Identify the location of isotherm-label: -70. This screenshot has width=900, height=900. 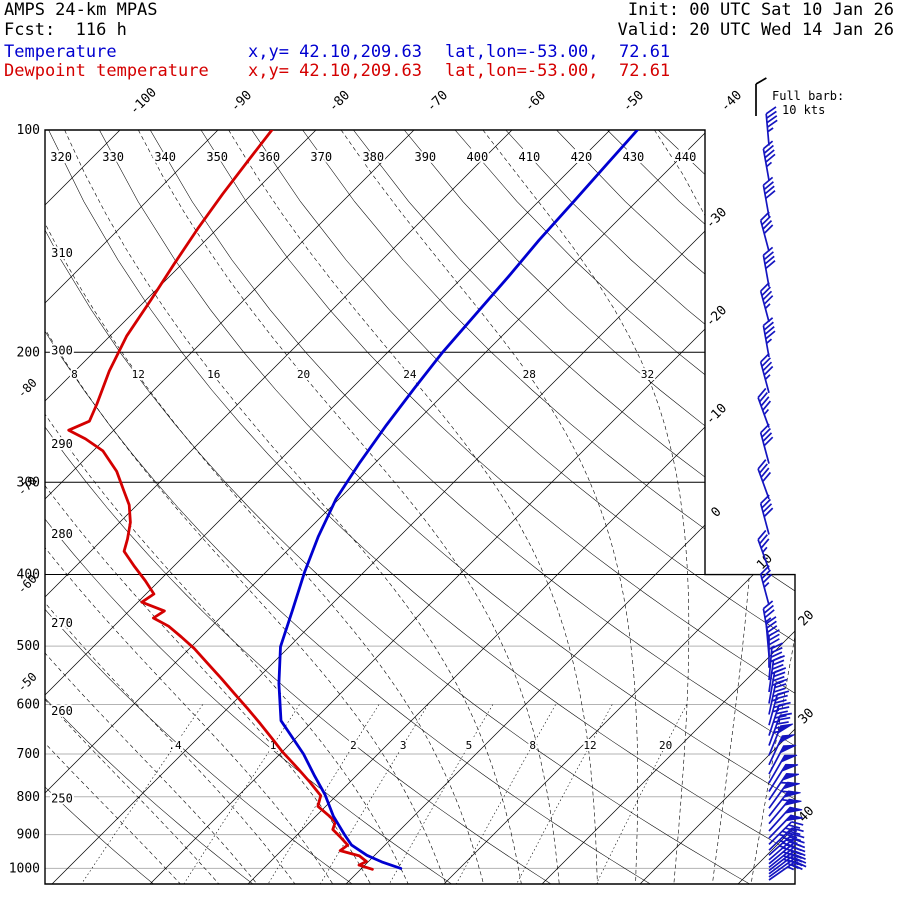
(437, 101).